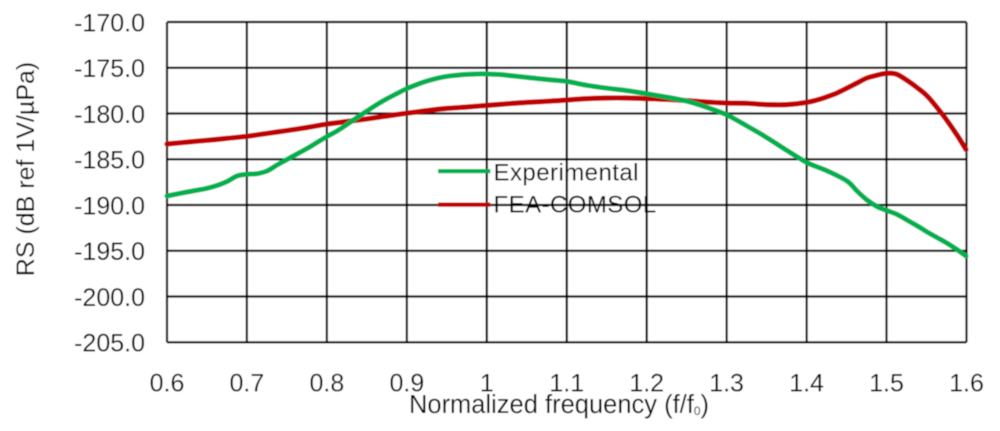 This screenshot has width=1000, height=431. I want to click on svg-text: FEA-COMSOL, so click(575, 205).